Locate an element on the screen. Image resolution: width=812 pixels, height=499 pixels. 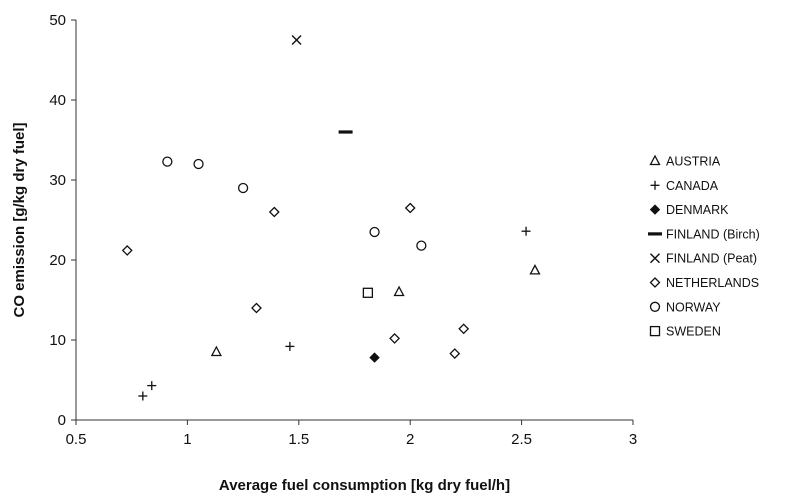
legend-item: CANADA is located at coordinates (684, 186).